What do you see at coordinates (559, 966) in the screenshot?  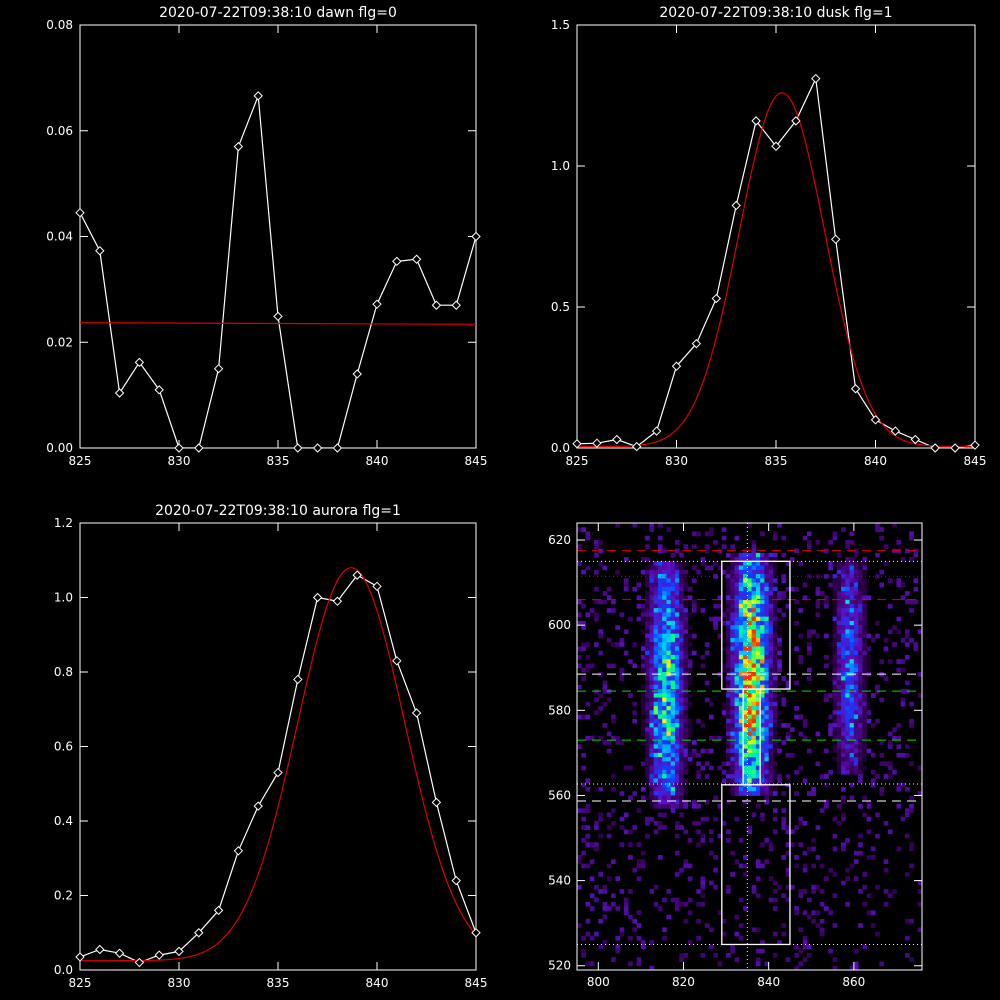 I see `y-tick-label: 520` at bounding box center [559, 966].